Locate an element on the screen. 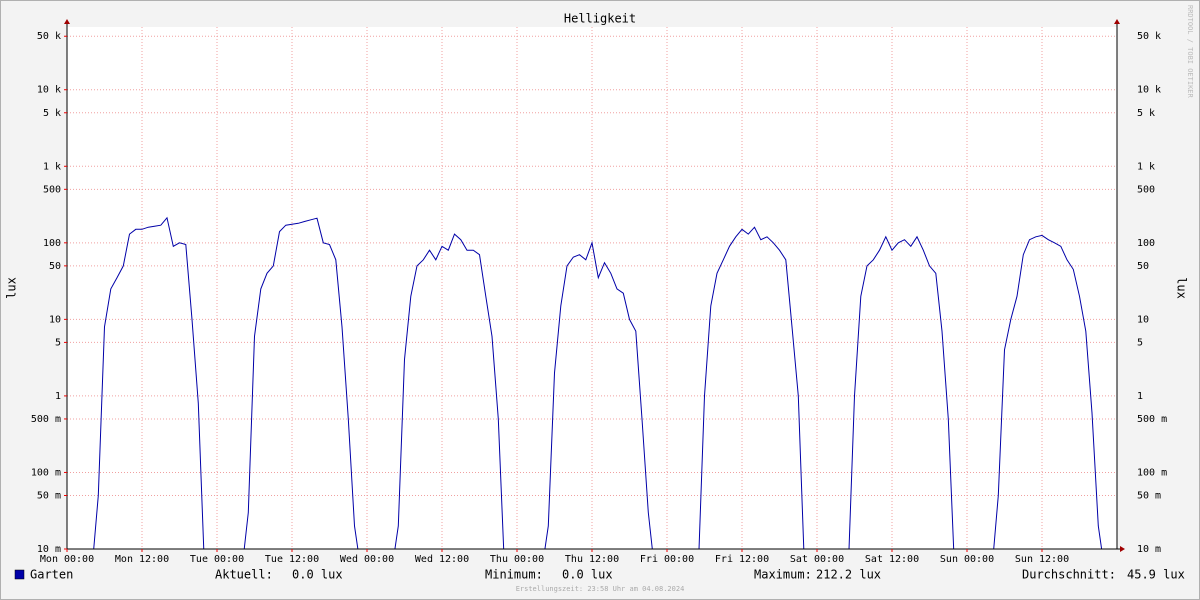  y2-axis-label: lux is located at coordinates (1182, 288).